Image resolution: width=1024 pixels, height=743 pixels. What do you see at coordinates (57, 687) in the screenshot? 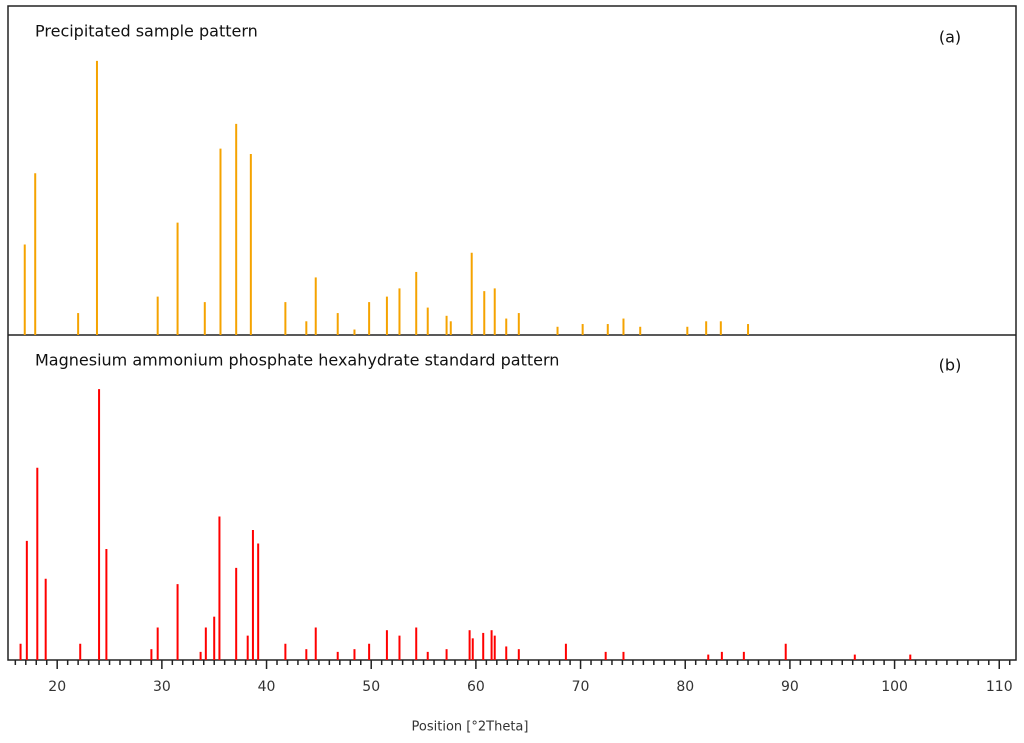
I see `x-tick-label: 20` at bounding box center [57, 687].